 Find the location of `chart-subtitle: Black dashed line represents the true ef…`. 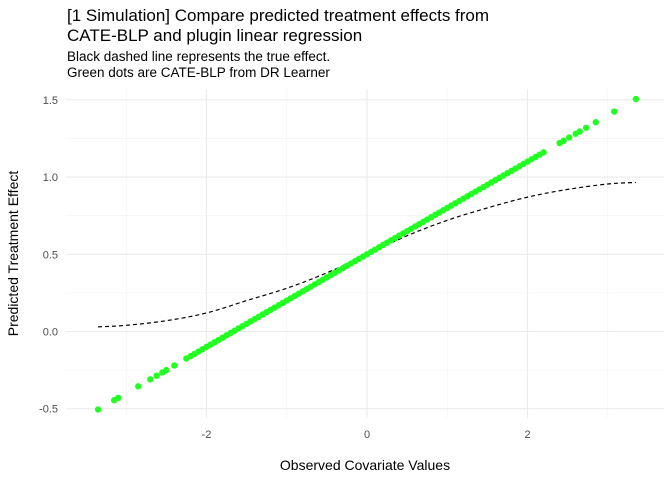

chart-subtitle: Black dashed line represents the true ef… is located at coordinates (367, 65).